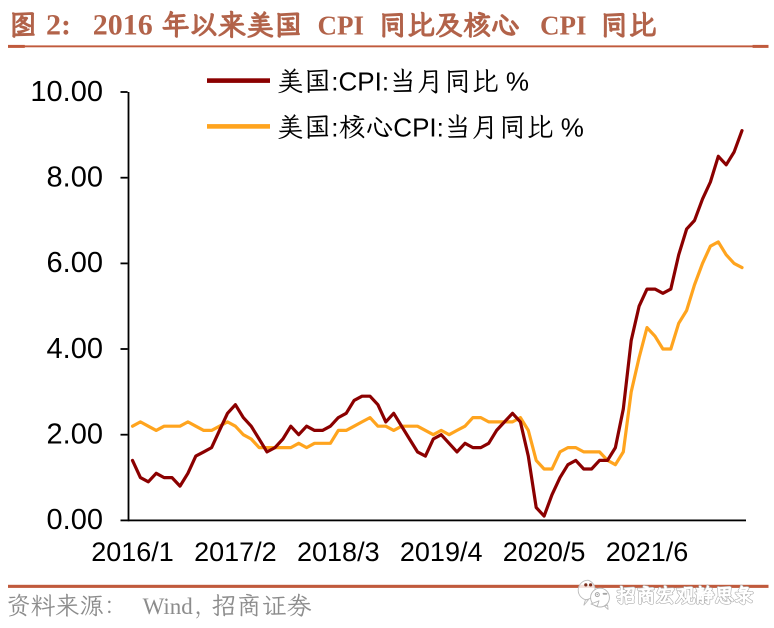 The width and height of the screenshot is (774, 628). What do you see at coordinates (66, 92) in the screenshot?
I see `svg-text: 10.00` at bounding box center [66, 92].